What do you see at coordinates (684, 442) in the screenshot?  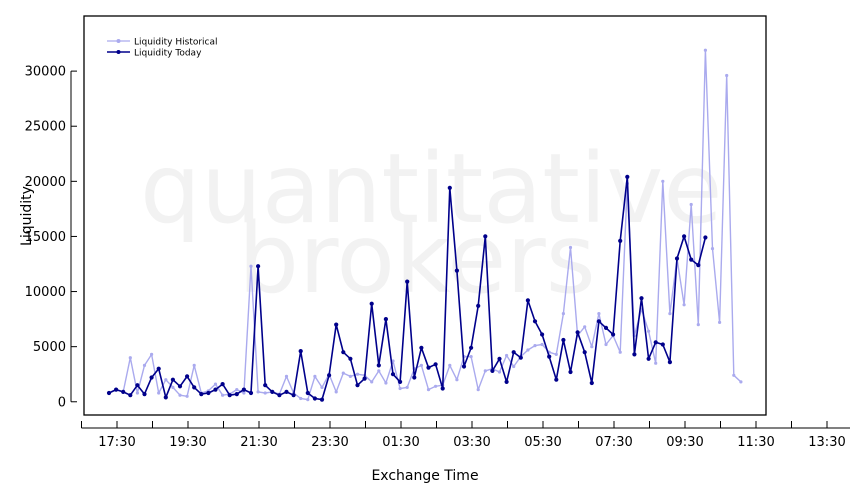 I see `x-tick-label: 09:30` at bounding box center [684, 442].